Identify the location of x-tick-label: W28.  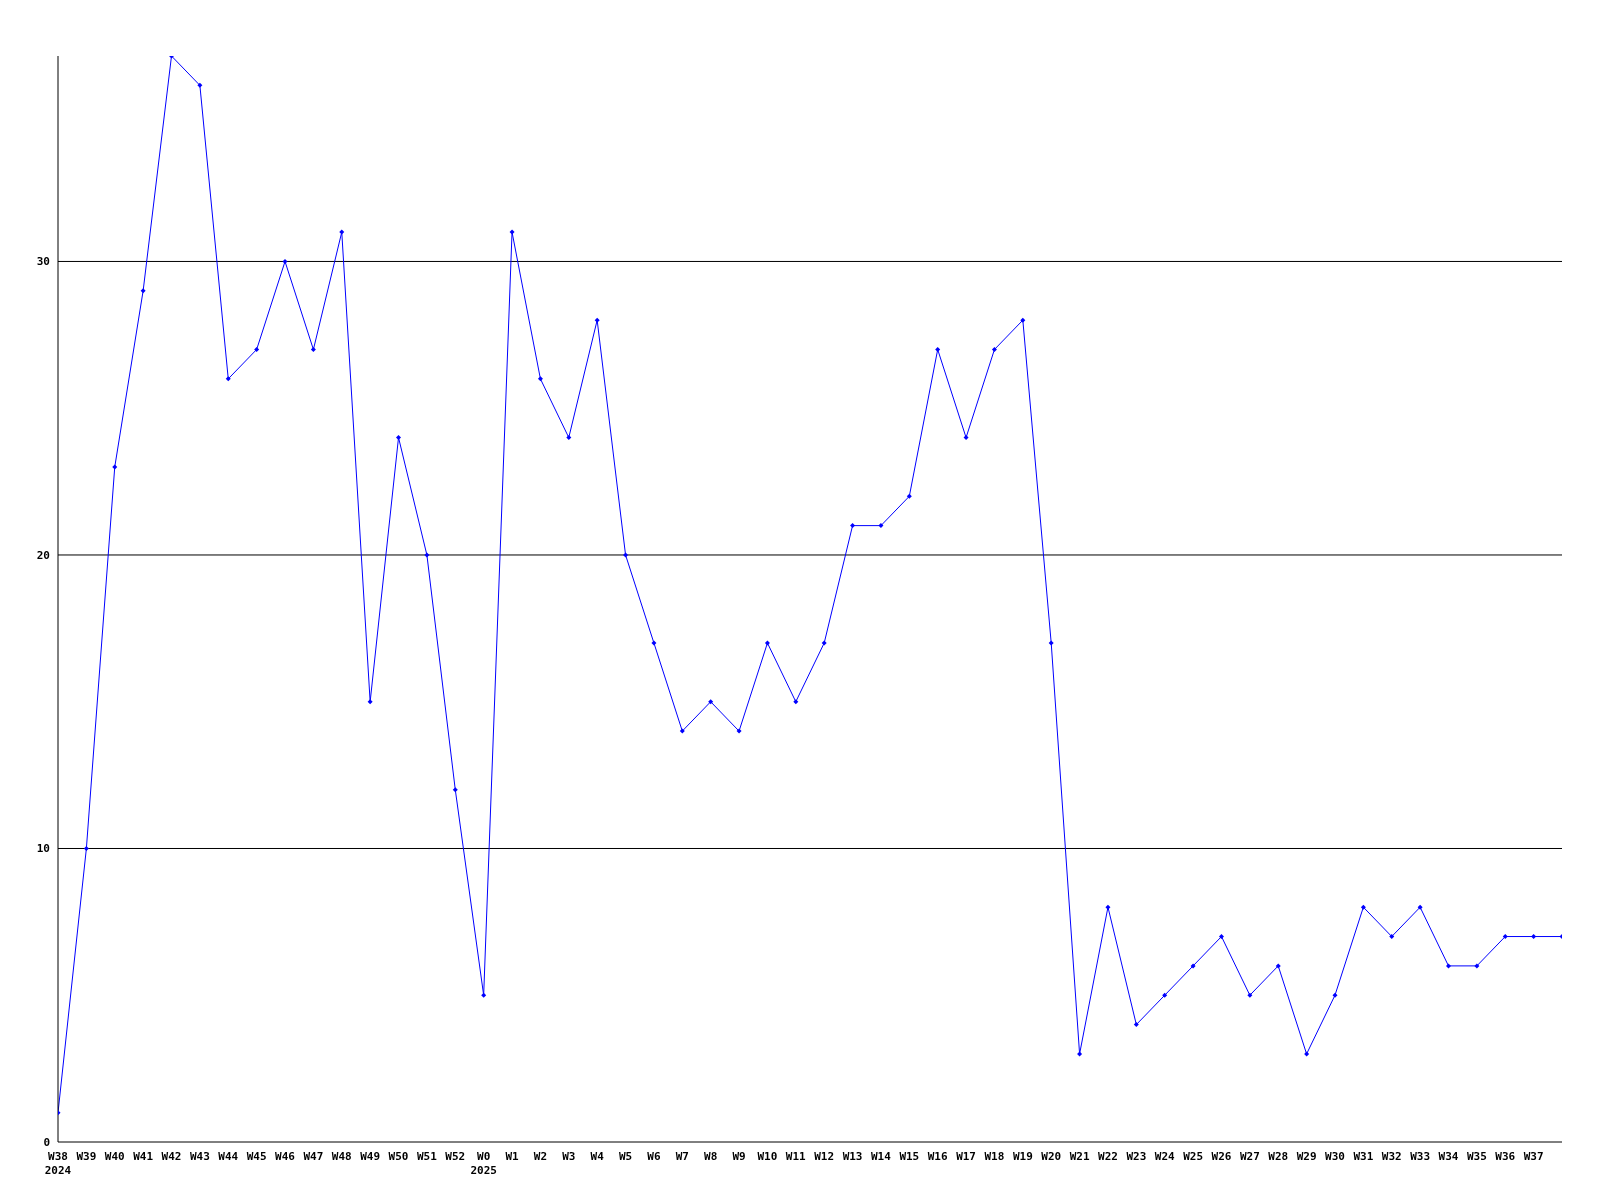
(1278, 1156).